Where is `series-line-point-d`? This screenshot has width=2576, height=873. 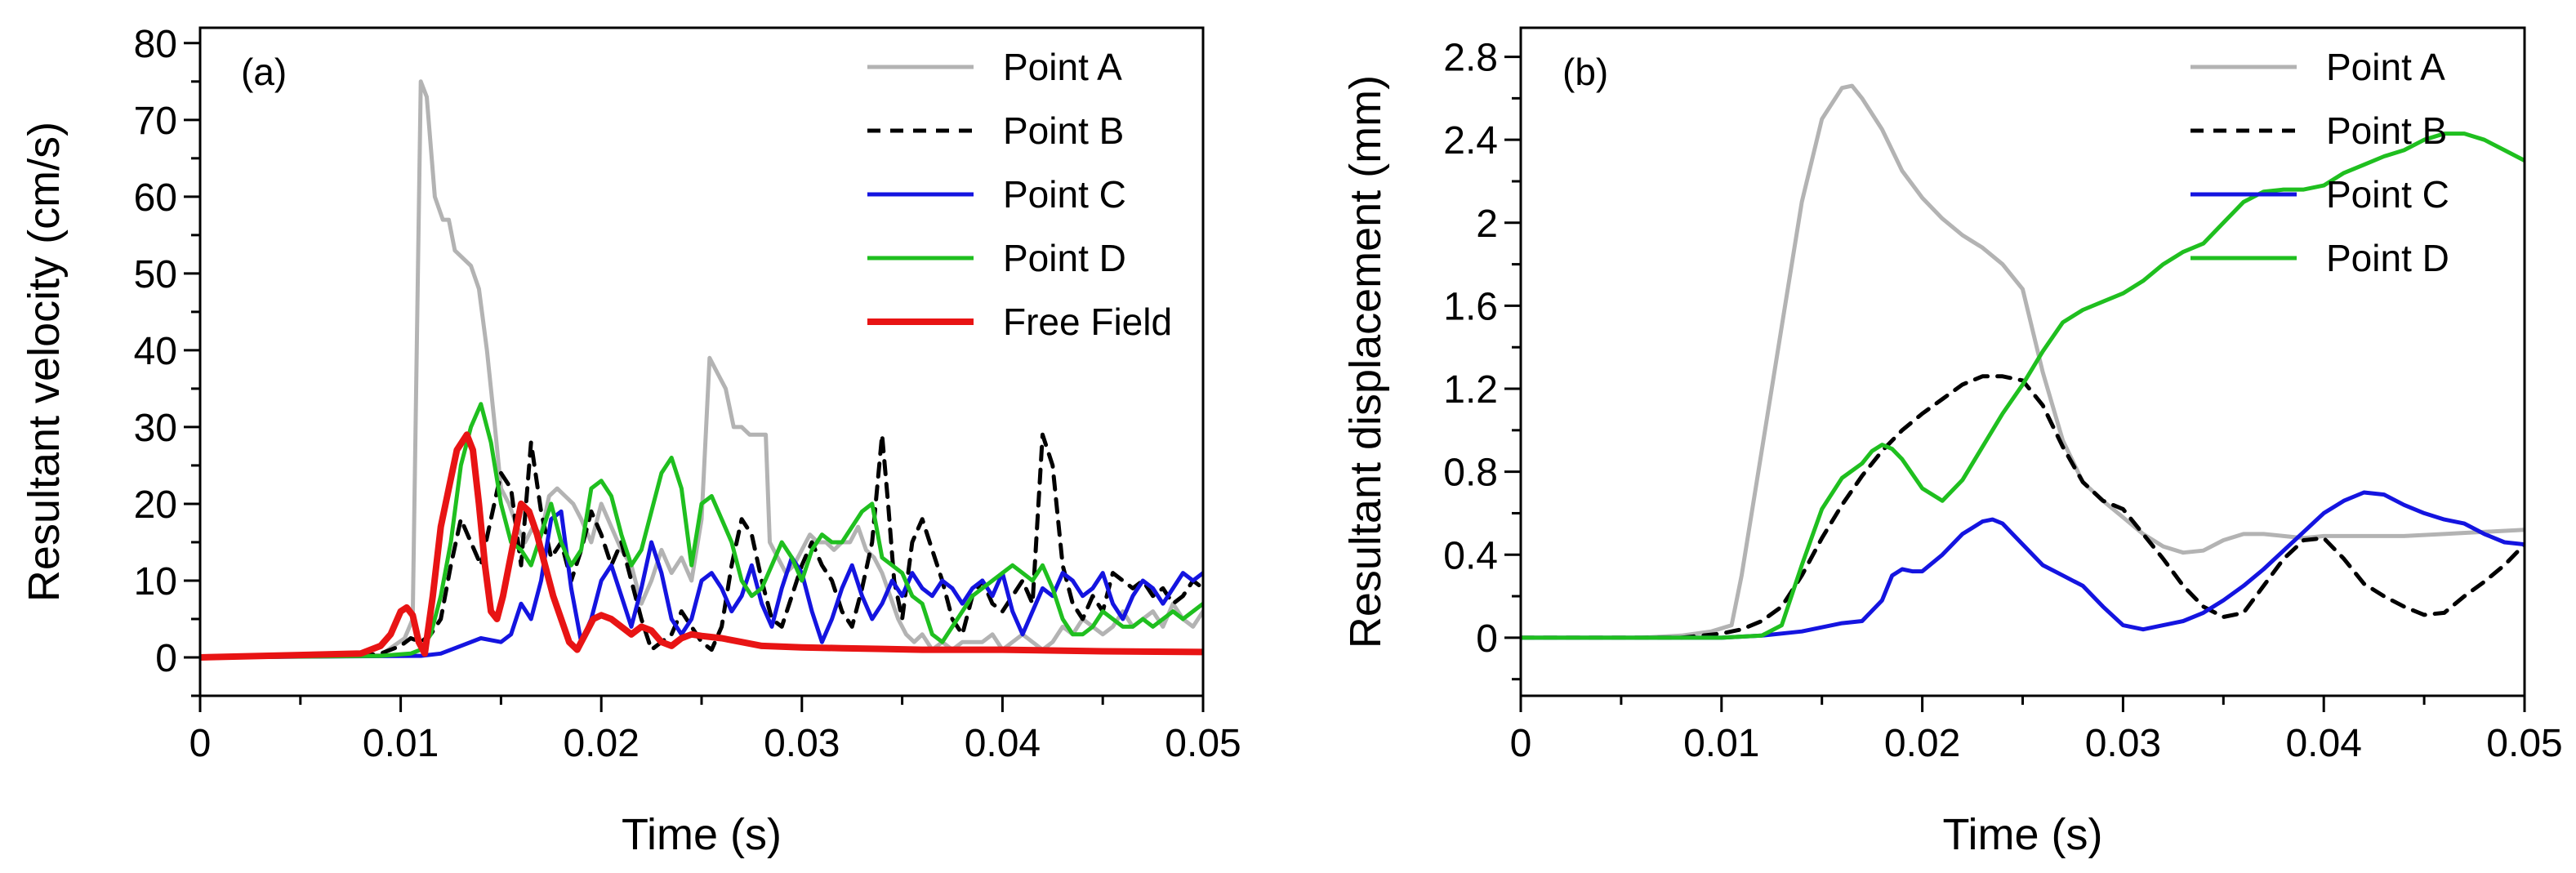 series-line-point-d is located at coordinates (701, 531).